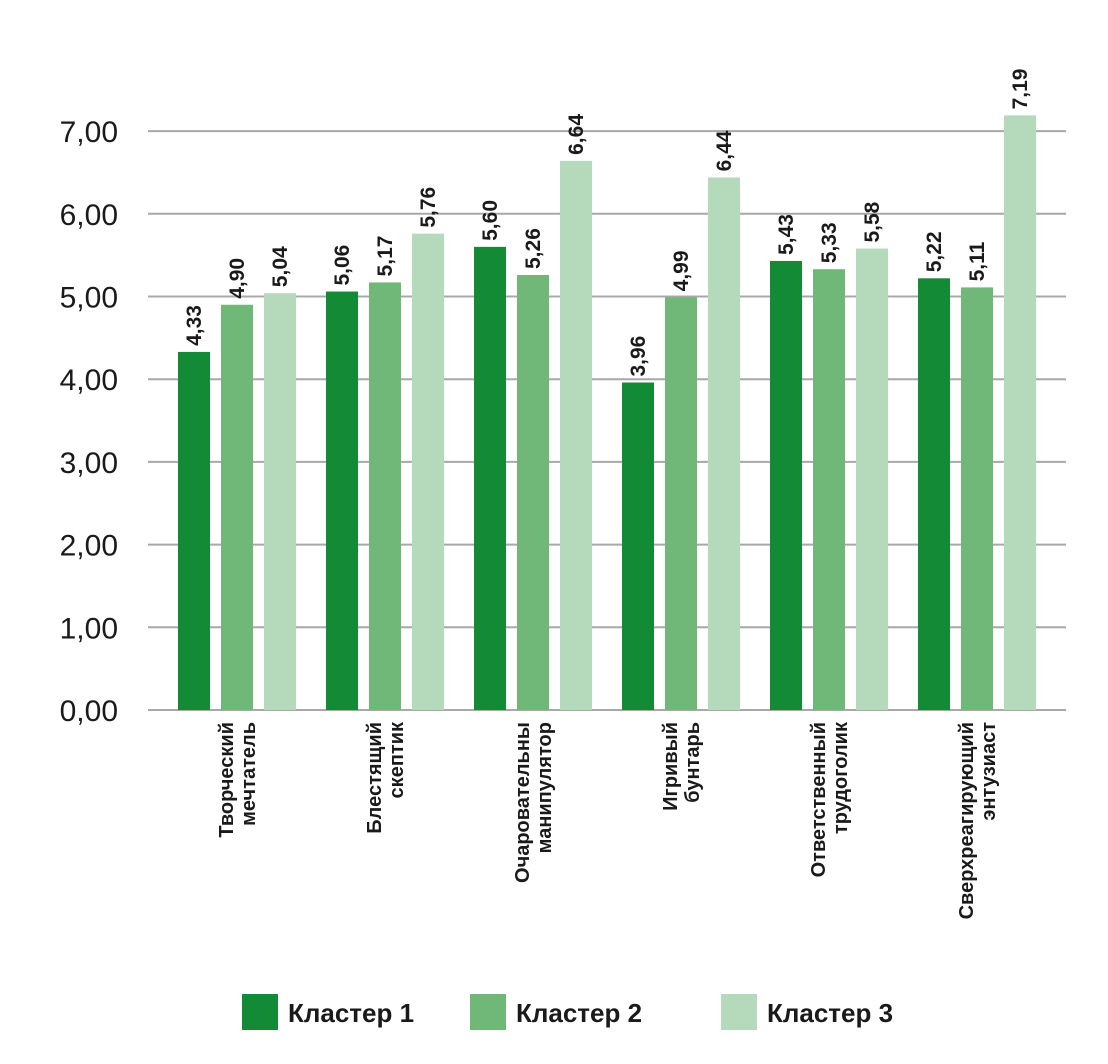 The image size is (1108, 1064). I want to click on bar-value-label: 5,33, so click(829, 242).